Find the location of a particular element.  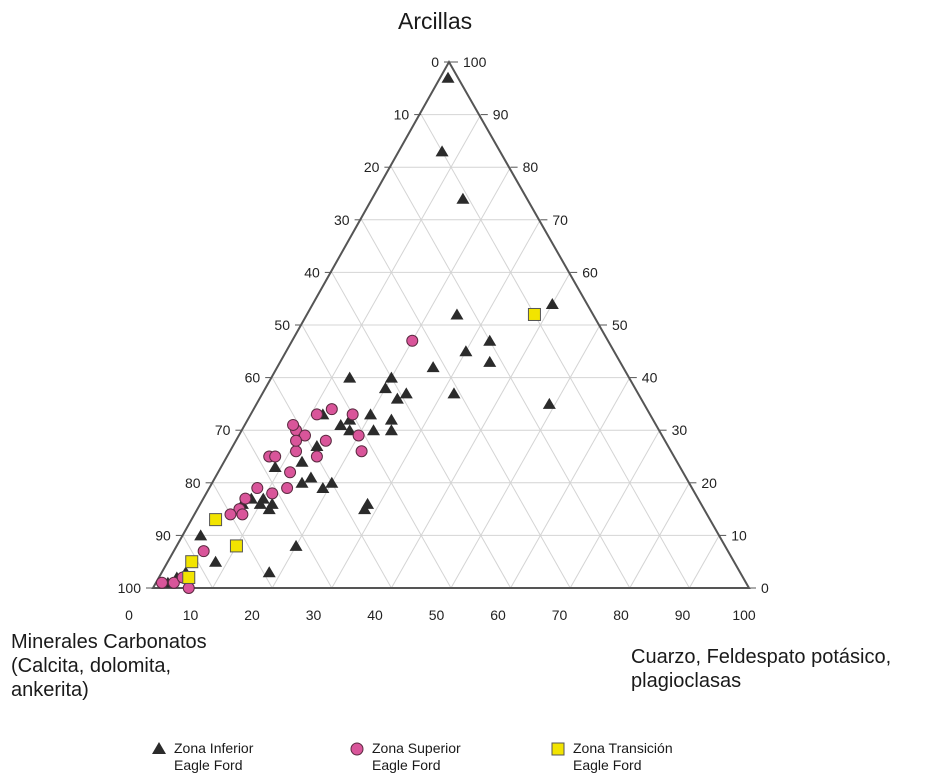

legend-item-superior: Zona Superior Eagle Ford is located at coordinates (405, 757).